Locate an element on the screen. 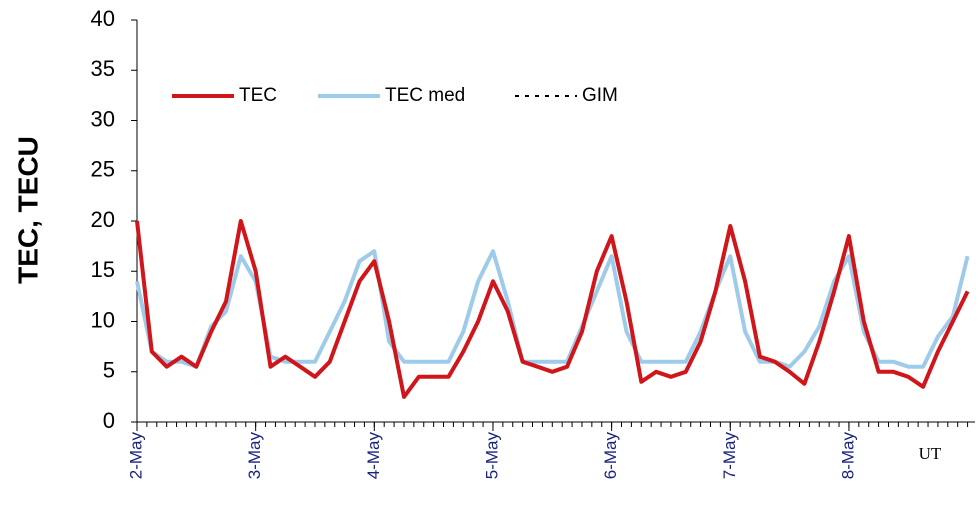 The height and width of the screenshot is (511, 978). y-tick-label: 5 is located at coordinates (109, 370).